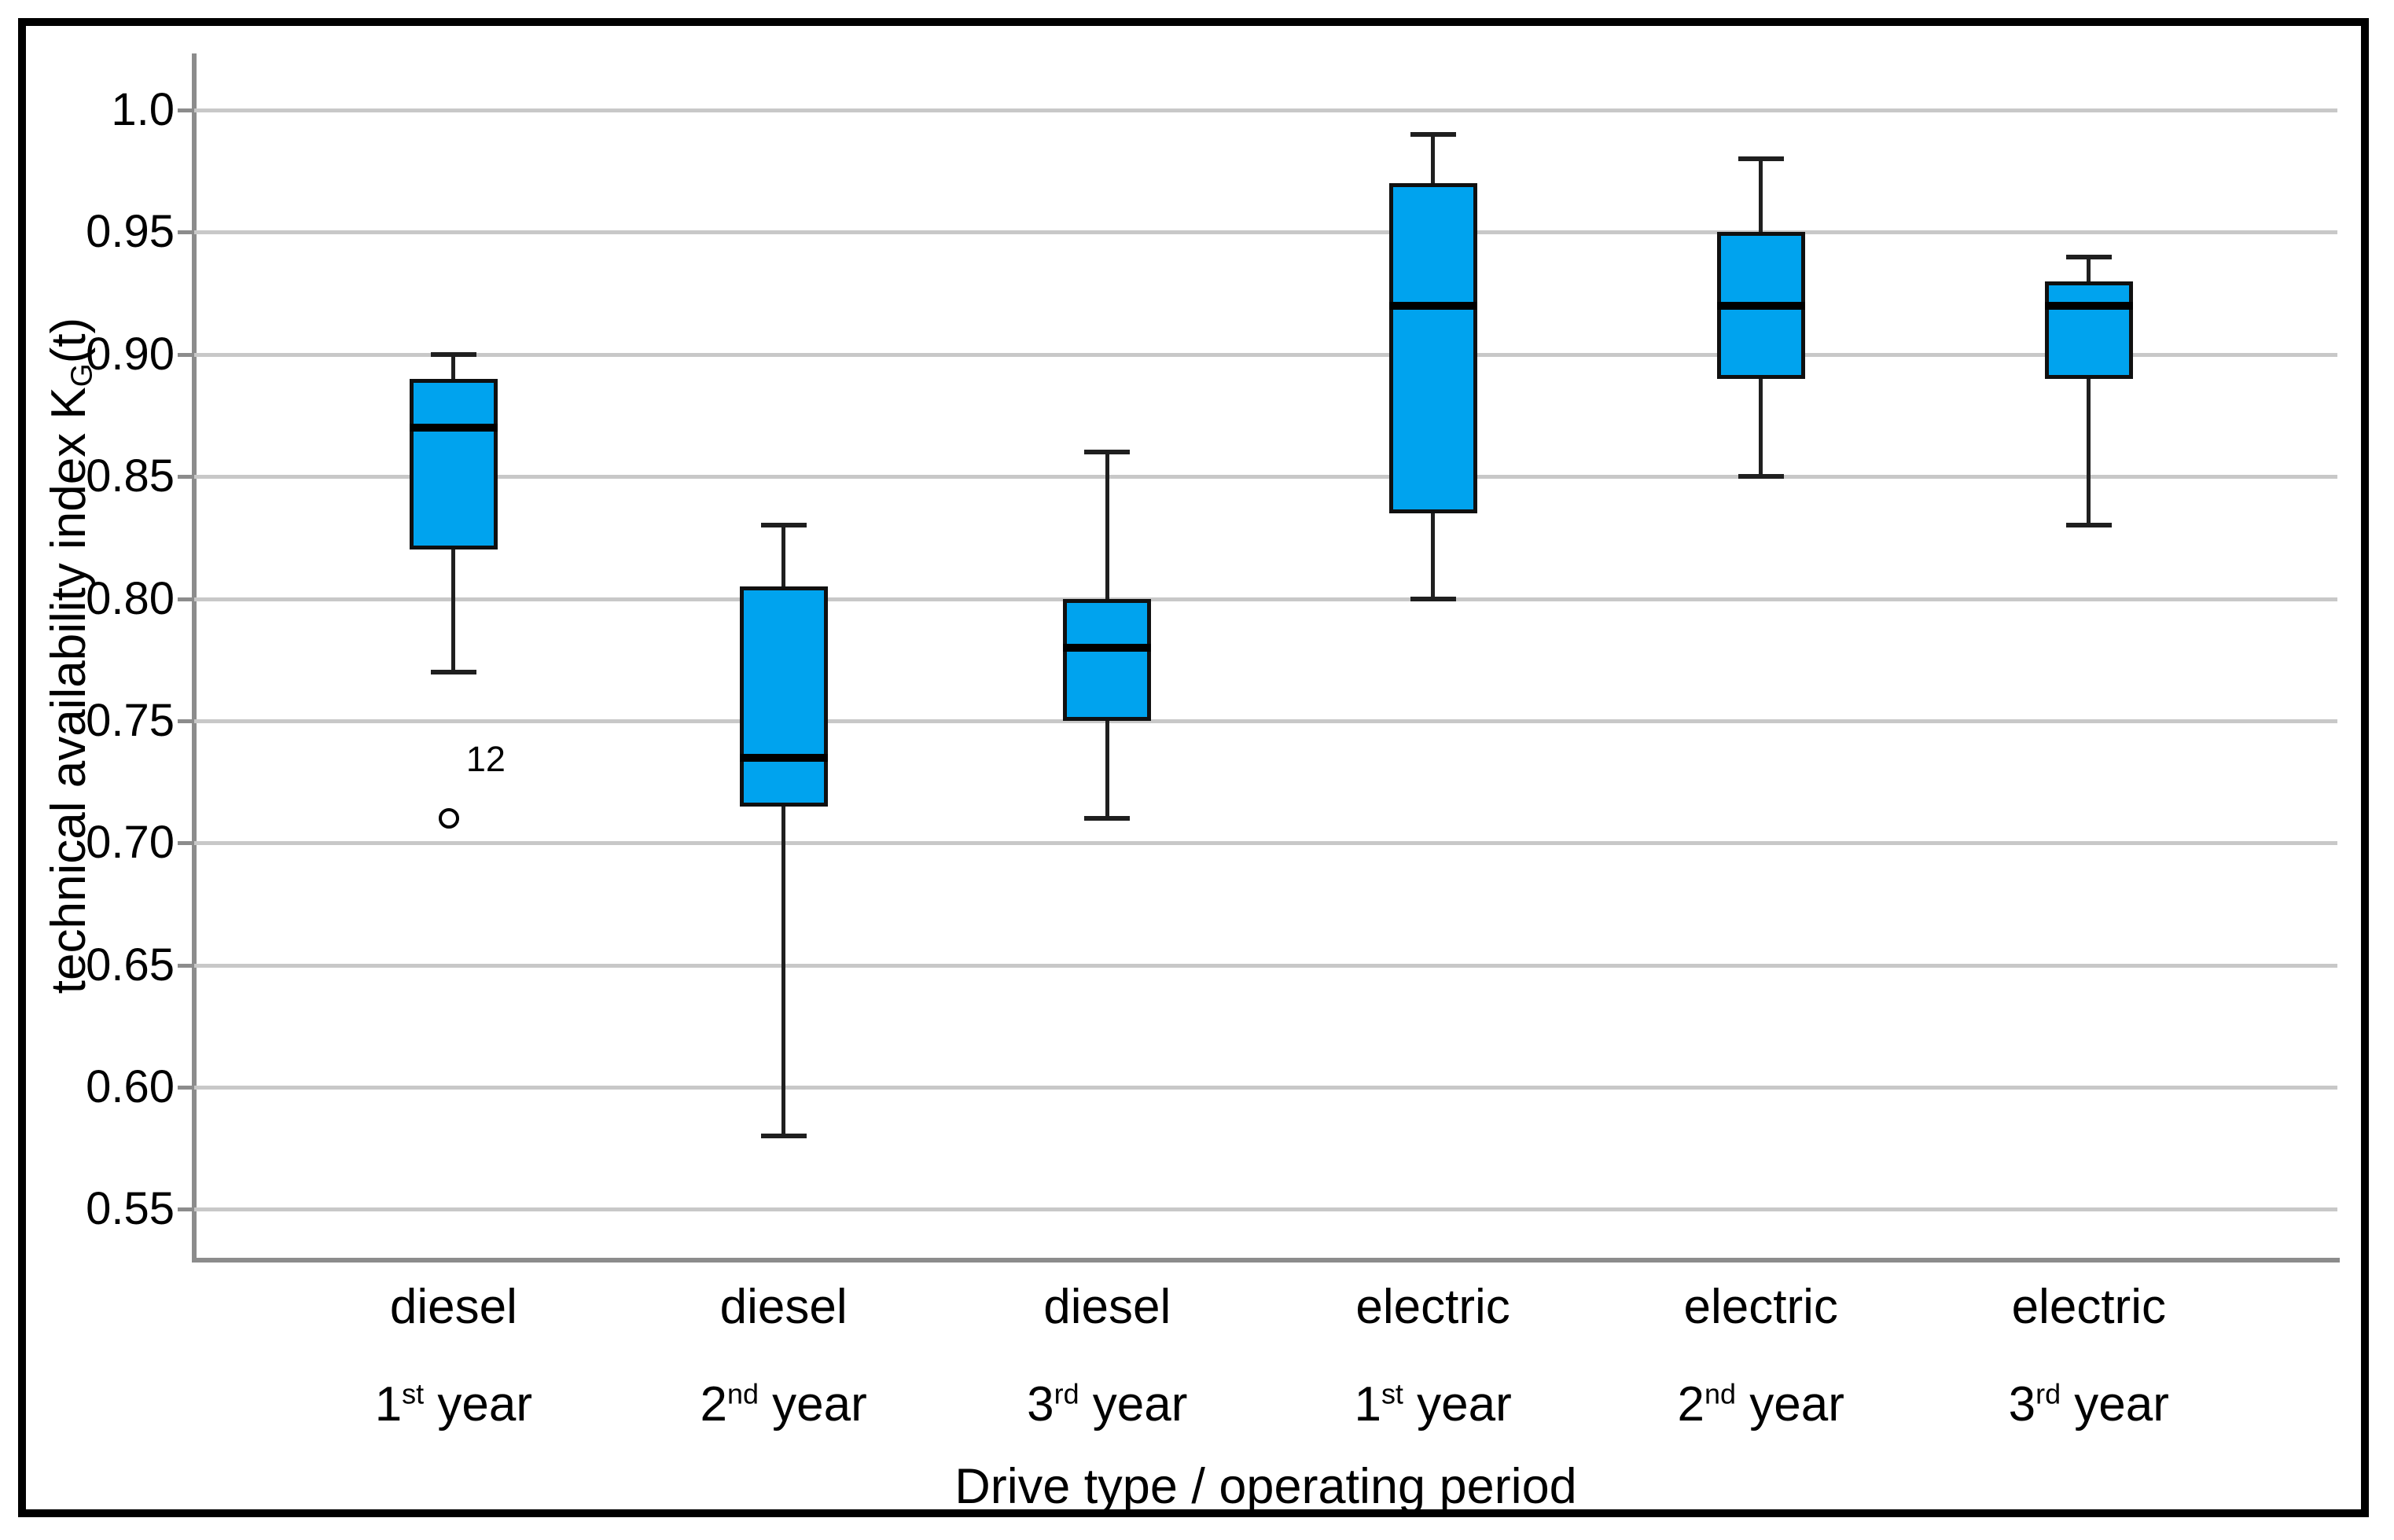 The width and height of the screenshot is (2394, 1540). Describe the element at coordinates (1265, 1487) in the screenshot. I see `x-axis-title: Drive type / operating period` at that location.